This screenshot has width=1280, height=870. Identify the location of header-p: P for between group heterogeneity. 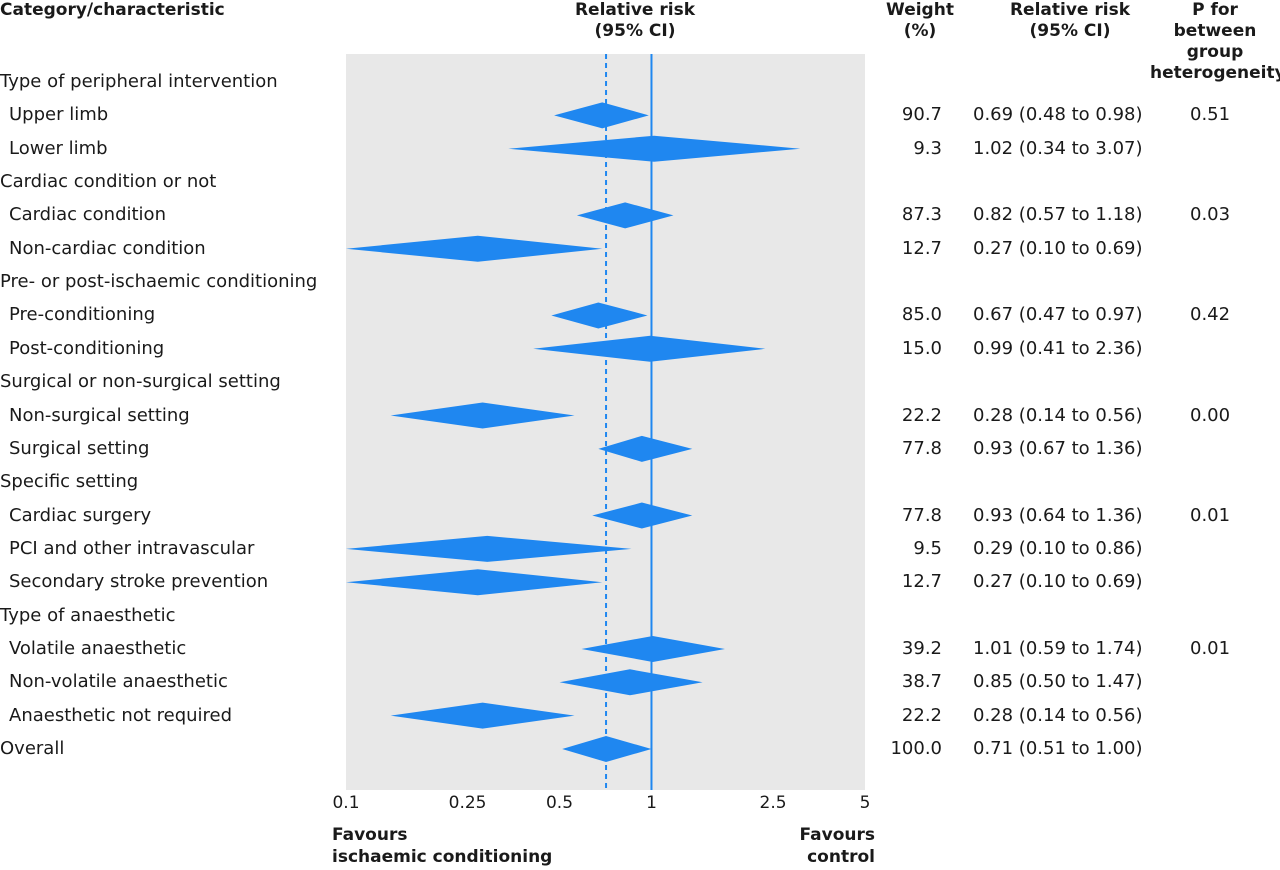
(1215, 42).